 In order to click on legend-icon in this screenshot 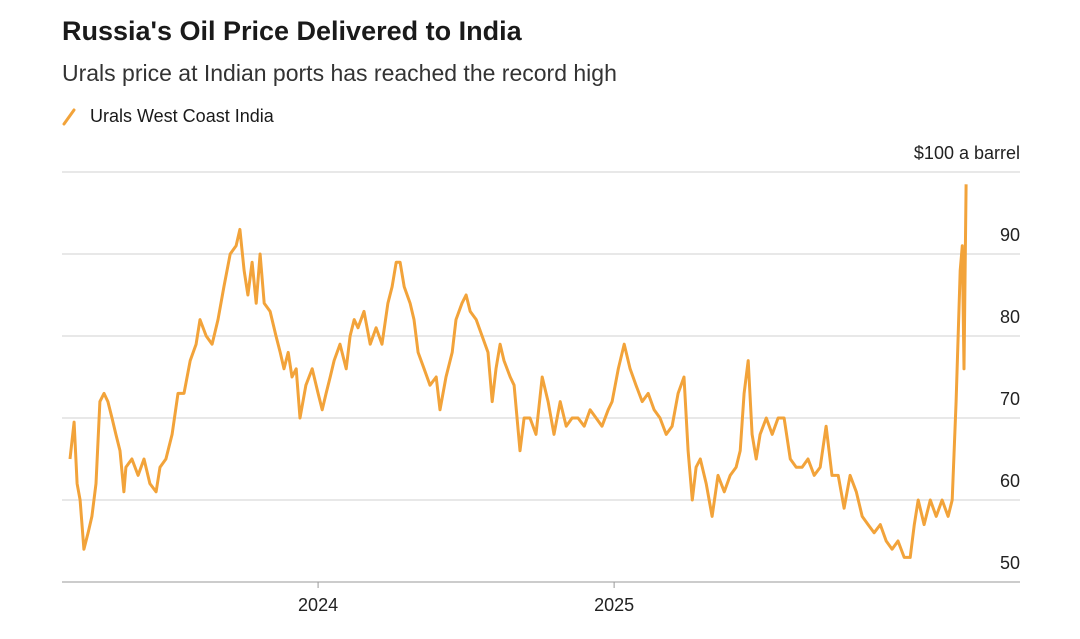, I will do `click(69, 117)`.